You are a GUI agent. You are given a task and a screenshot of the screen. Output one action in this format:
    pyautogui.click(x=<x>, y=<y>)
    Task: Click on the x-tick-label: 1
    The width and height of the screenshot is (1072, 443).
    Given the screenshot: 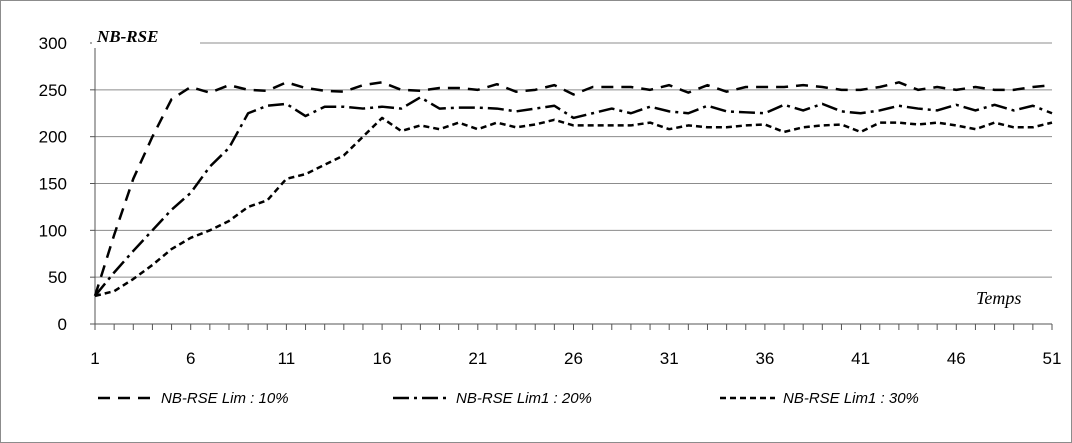 What is the action you would take?
    pyautogui.click(x=94, y=358)
    